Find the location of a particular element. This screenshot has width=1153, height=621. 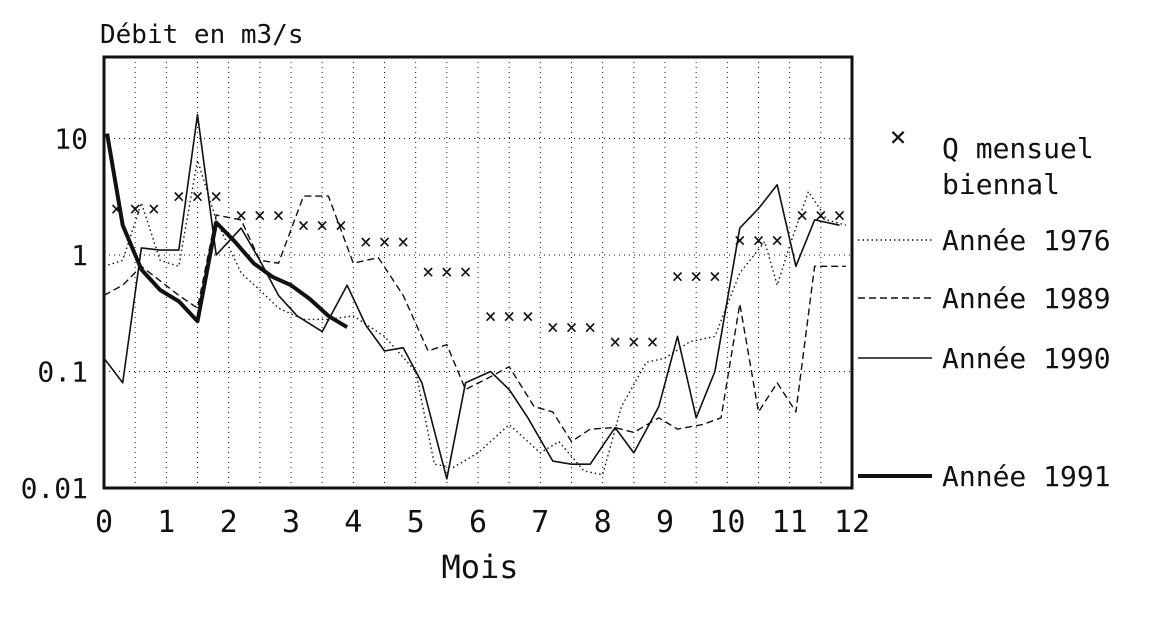

x-tick-label: 5 is located at coordinates (416, 522).